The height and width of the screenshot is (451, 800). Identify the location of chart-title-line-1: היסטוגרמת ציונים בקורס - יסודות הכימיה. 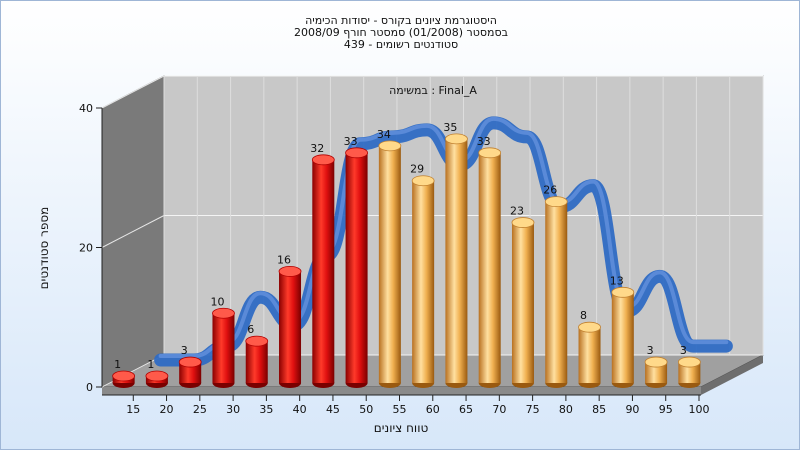
(401, 20).